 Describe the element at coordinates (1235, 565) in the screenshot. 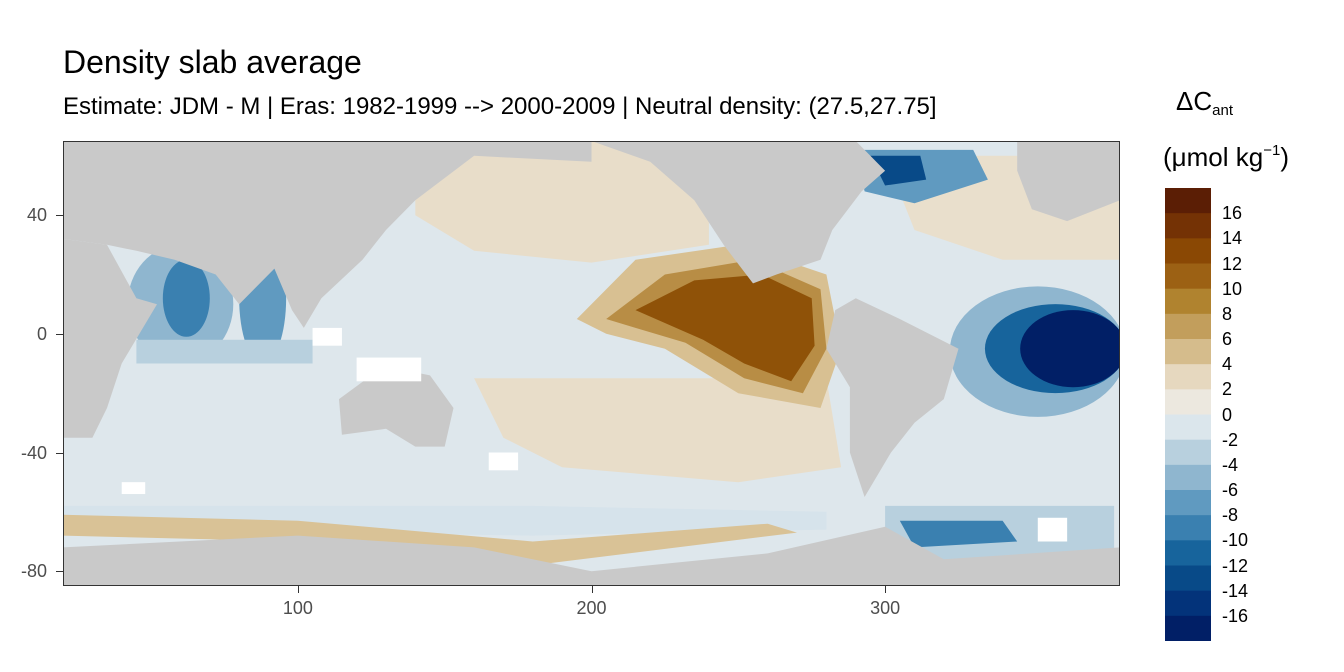

I see `colorbar-label: -12` at that location.